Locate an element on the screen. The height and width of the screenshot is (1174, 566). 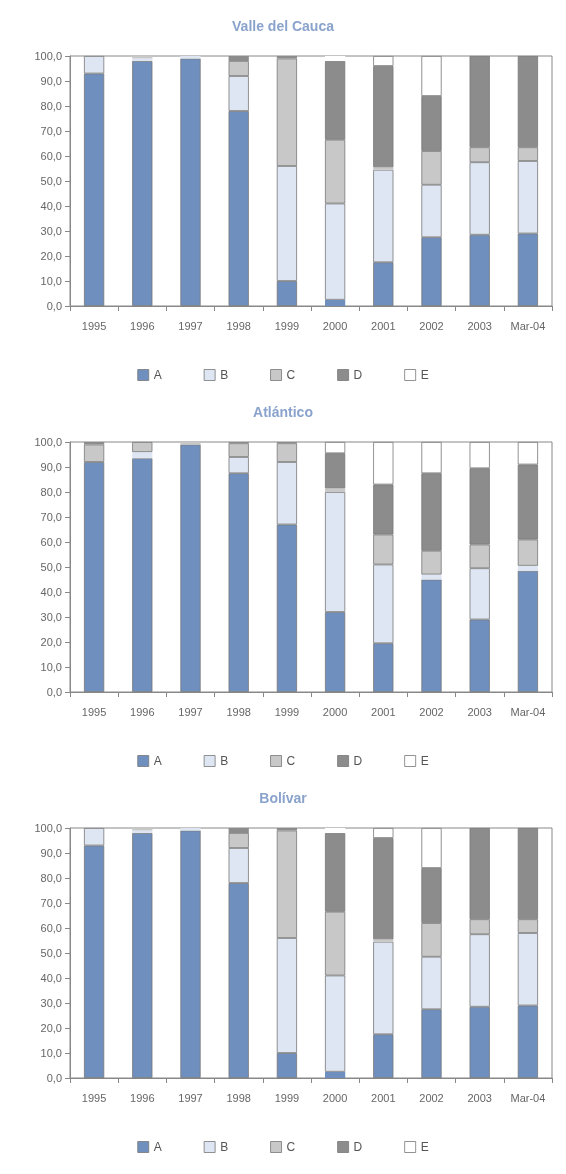
chart-title: Atlántico is located at coordinates (283, 412).